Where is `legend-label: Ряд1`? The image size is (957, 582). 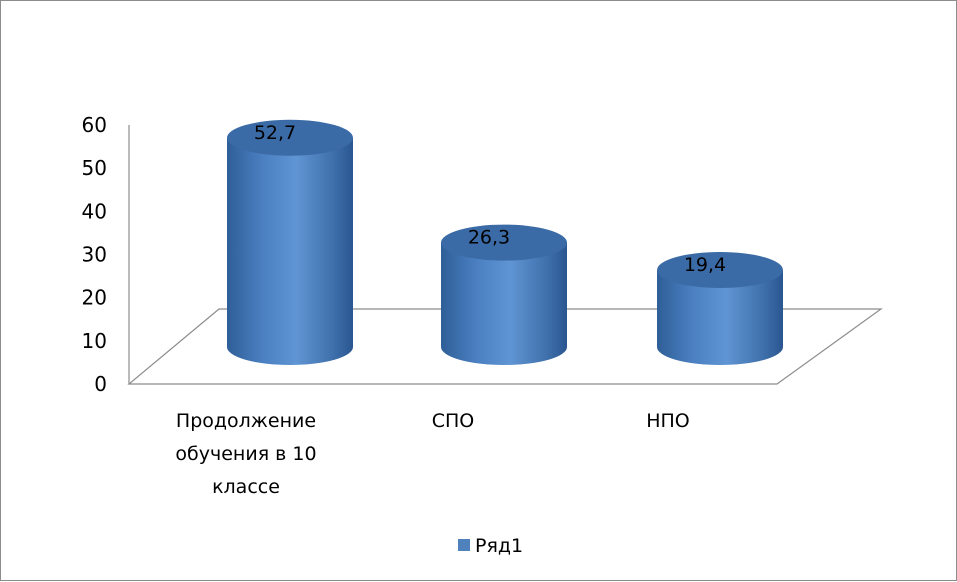 legend-label: Ряд1 is located at coordinates (499, 546).